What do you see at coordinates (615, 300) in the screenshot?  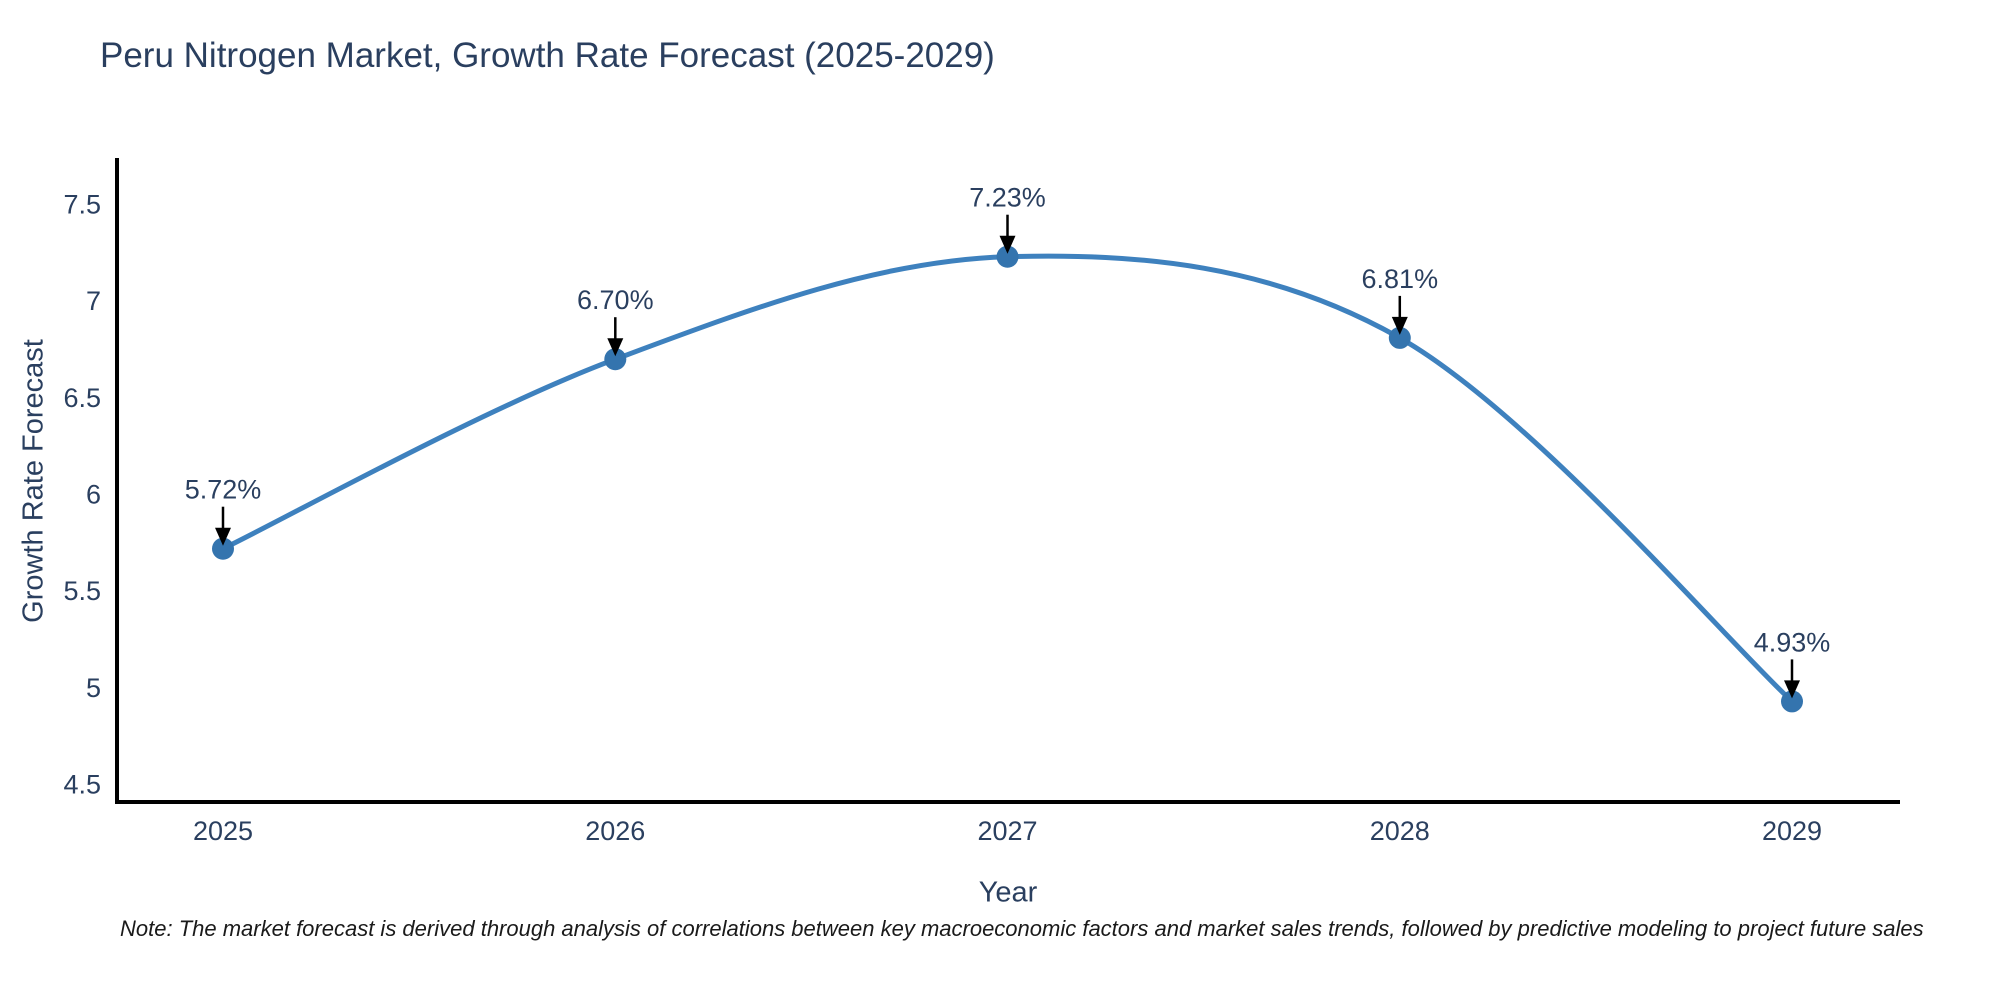 I see `data-point-value-label: 6.70%` at bounding box center [615, 300].